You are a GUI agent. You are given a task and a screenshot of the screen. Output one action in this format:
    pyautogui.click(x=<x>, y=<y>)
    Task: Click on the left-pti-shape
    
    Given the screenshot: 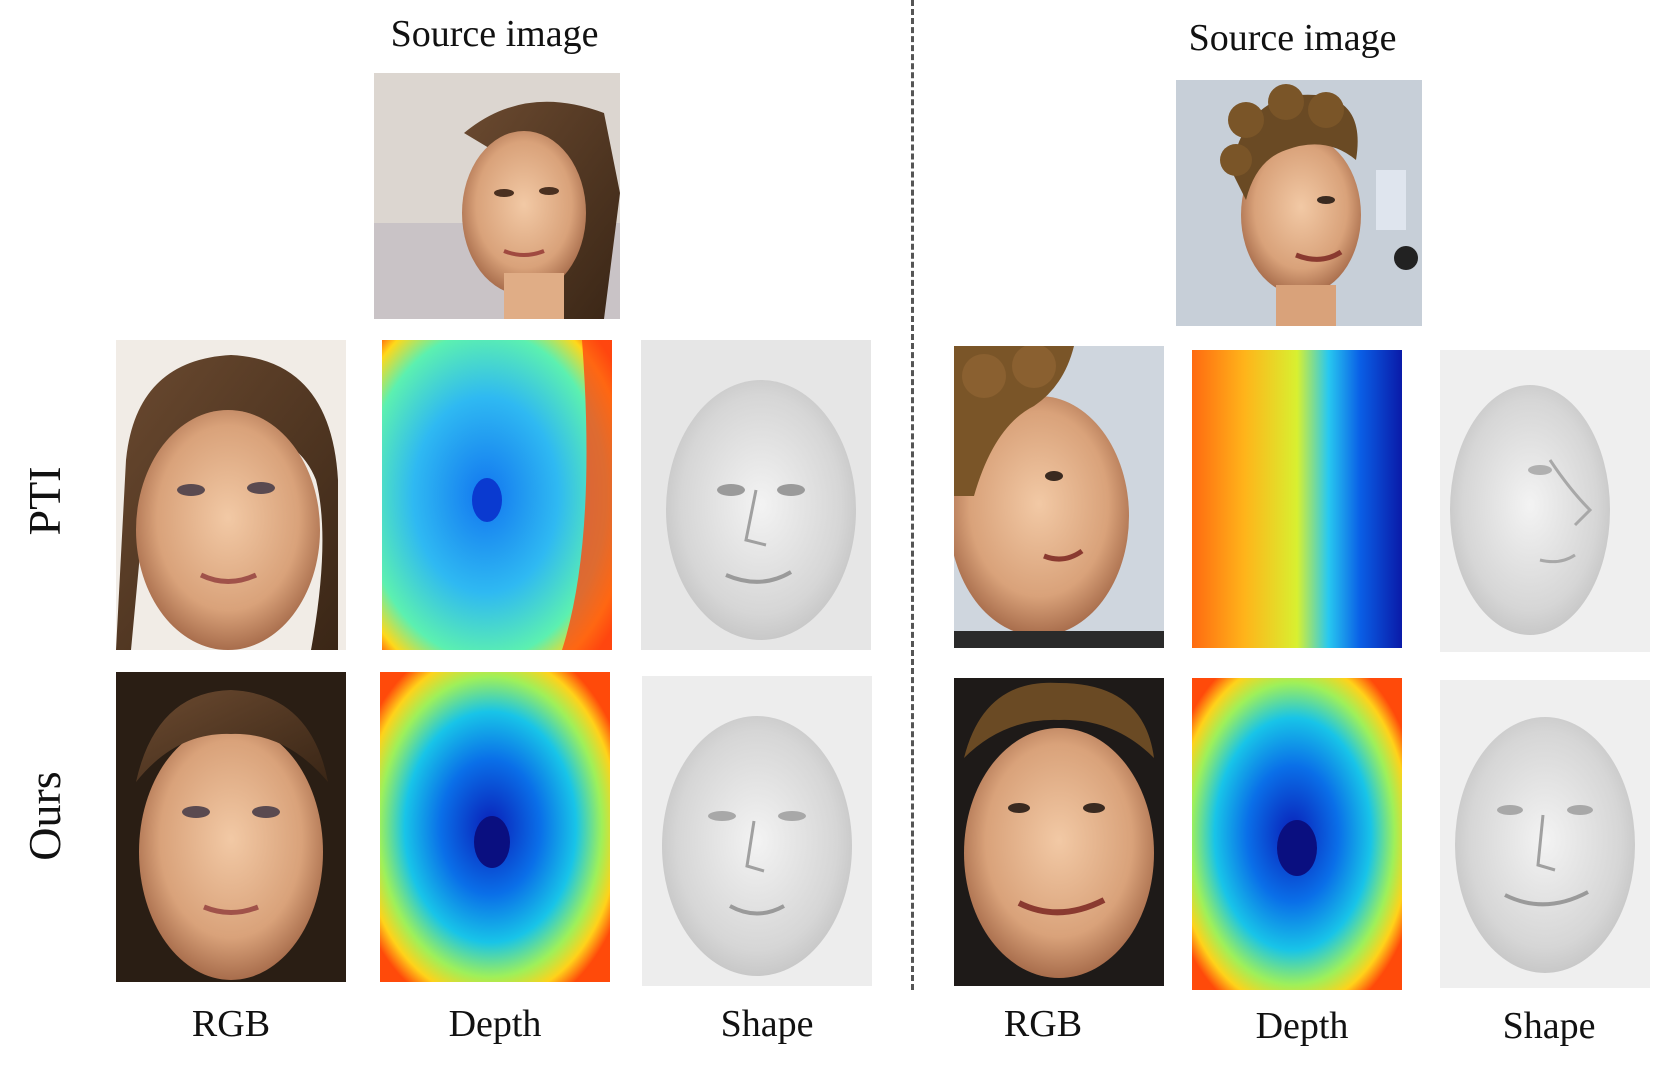 What is the action you would take?
    pyautogui.click(x=756, y=495)
    